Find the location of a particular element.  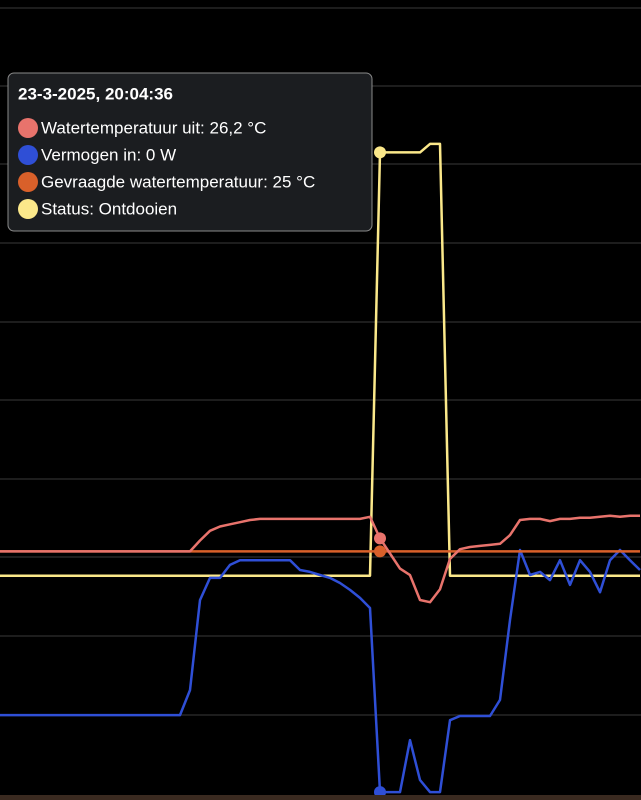

bottom-strip is located at coordinates (320, 797).